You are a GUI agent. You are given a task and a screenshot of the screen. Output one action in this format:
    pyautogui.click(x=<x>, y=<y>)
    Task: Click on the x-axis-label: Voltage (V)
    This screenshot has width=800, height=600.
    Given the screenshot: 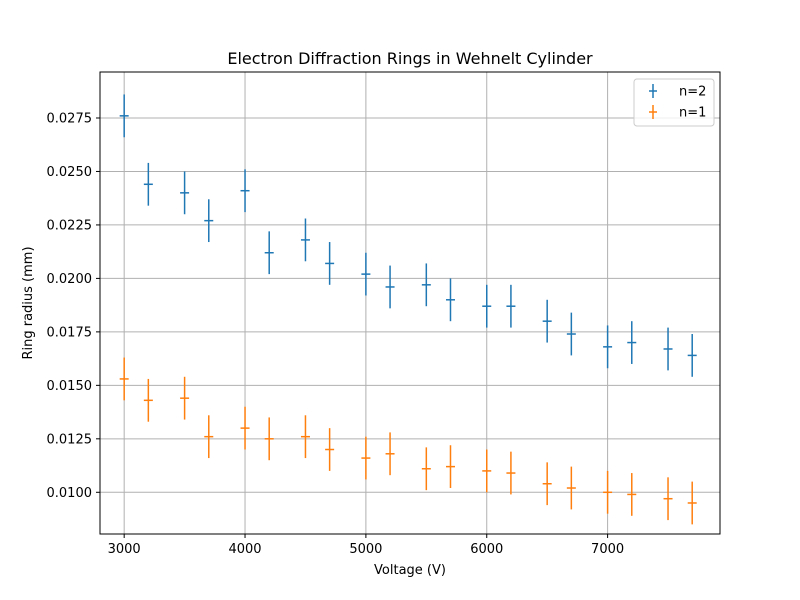 What is the action you would take?
    pyautogui.click(x=410, y=570)
    